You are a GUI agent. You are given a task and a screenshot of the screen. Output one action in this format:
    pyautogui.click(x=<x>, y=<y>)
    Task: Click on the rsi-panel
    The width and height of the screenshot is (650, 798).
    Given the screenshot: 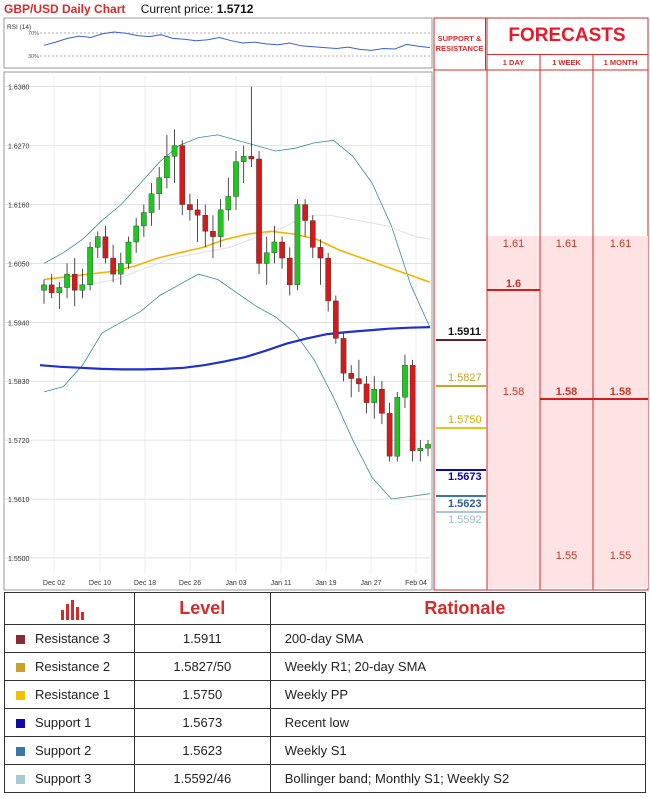 What is the action you would take?
    pyautogui.click(x=218, y=43)
    